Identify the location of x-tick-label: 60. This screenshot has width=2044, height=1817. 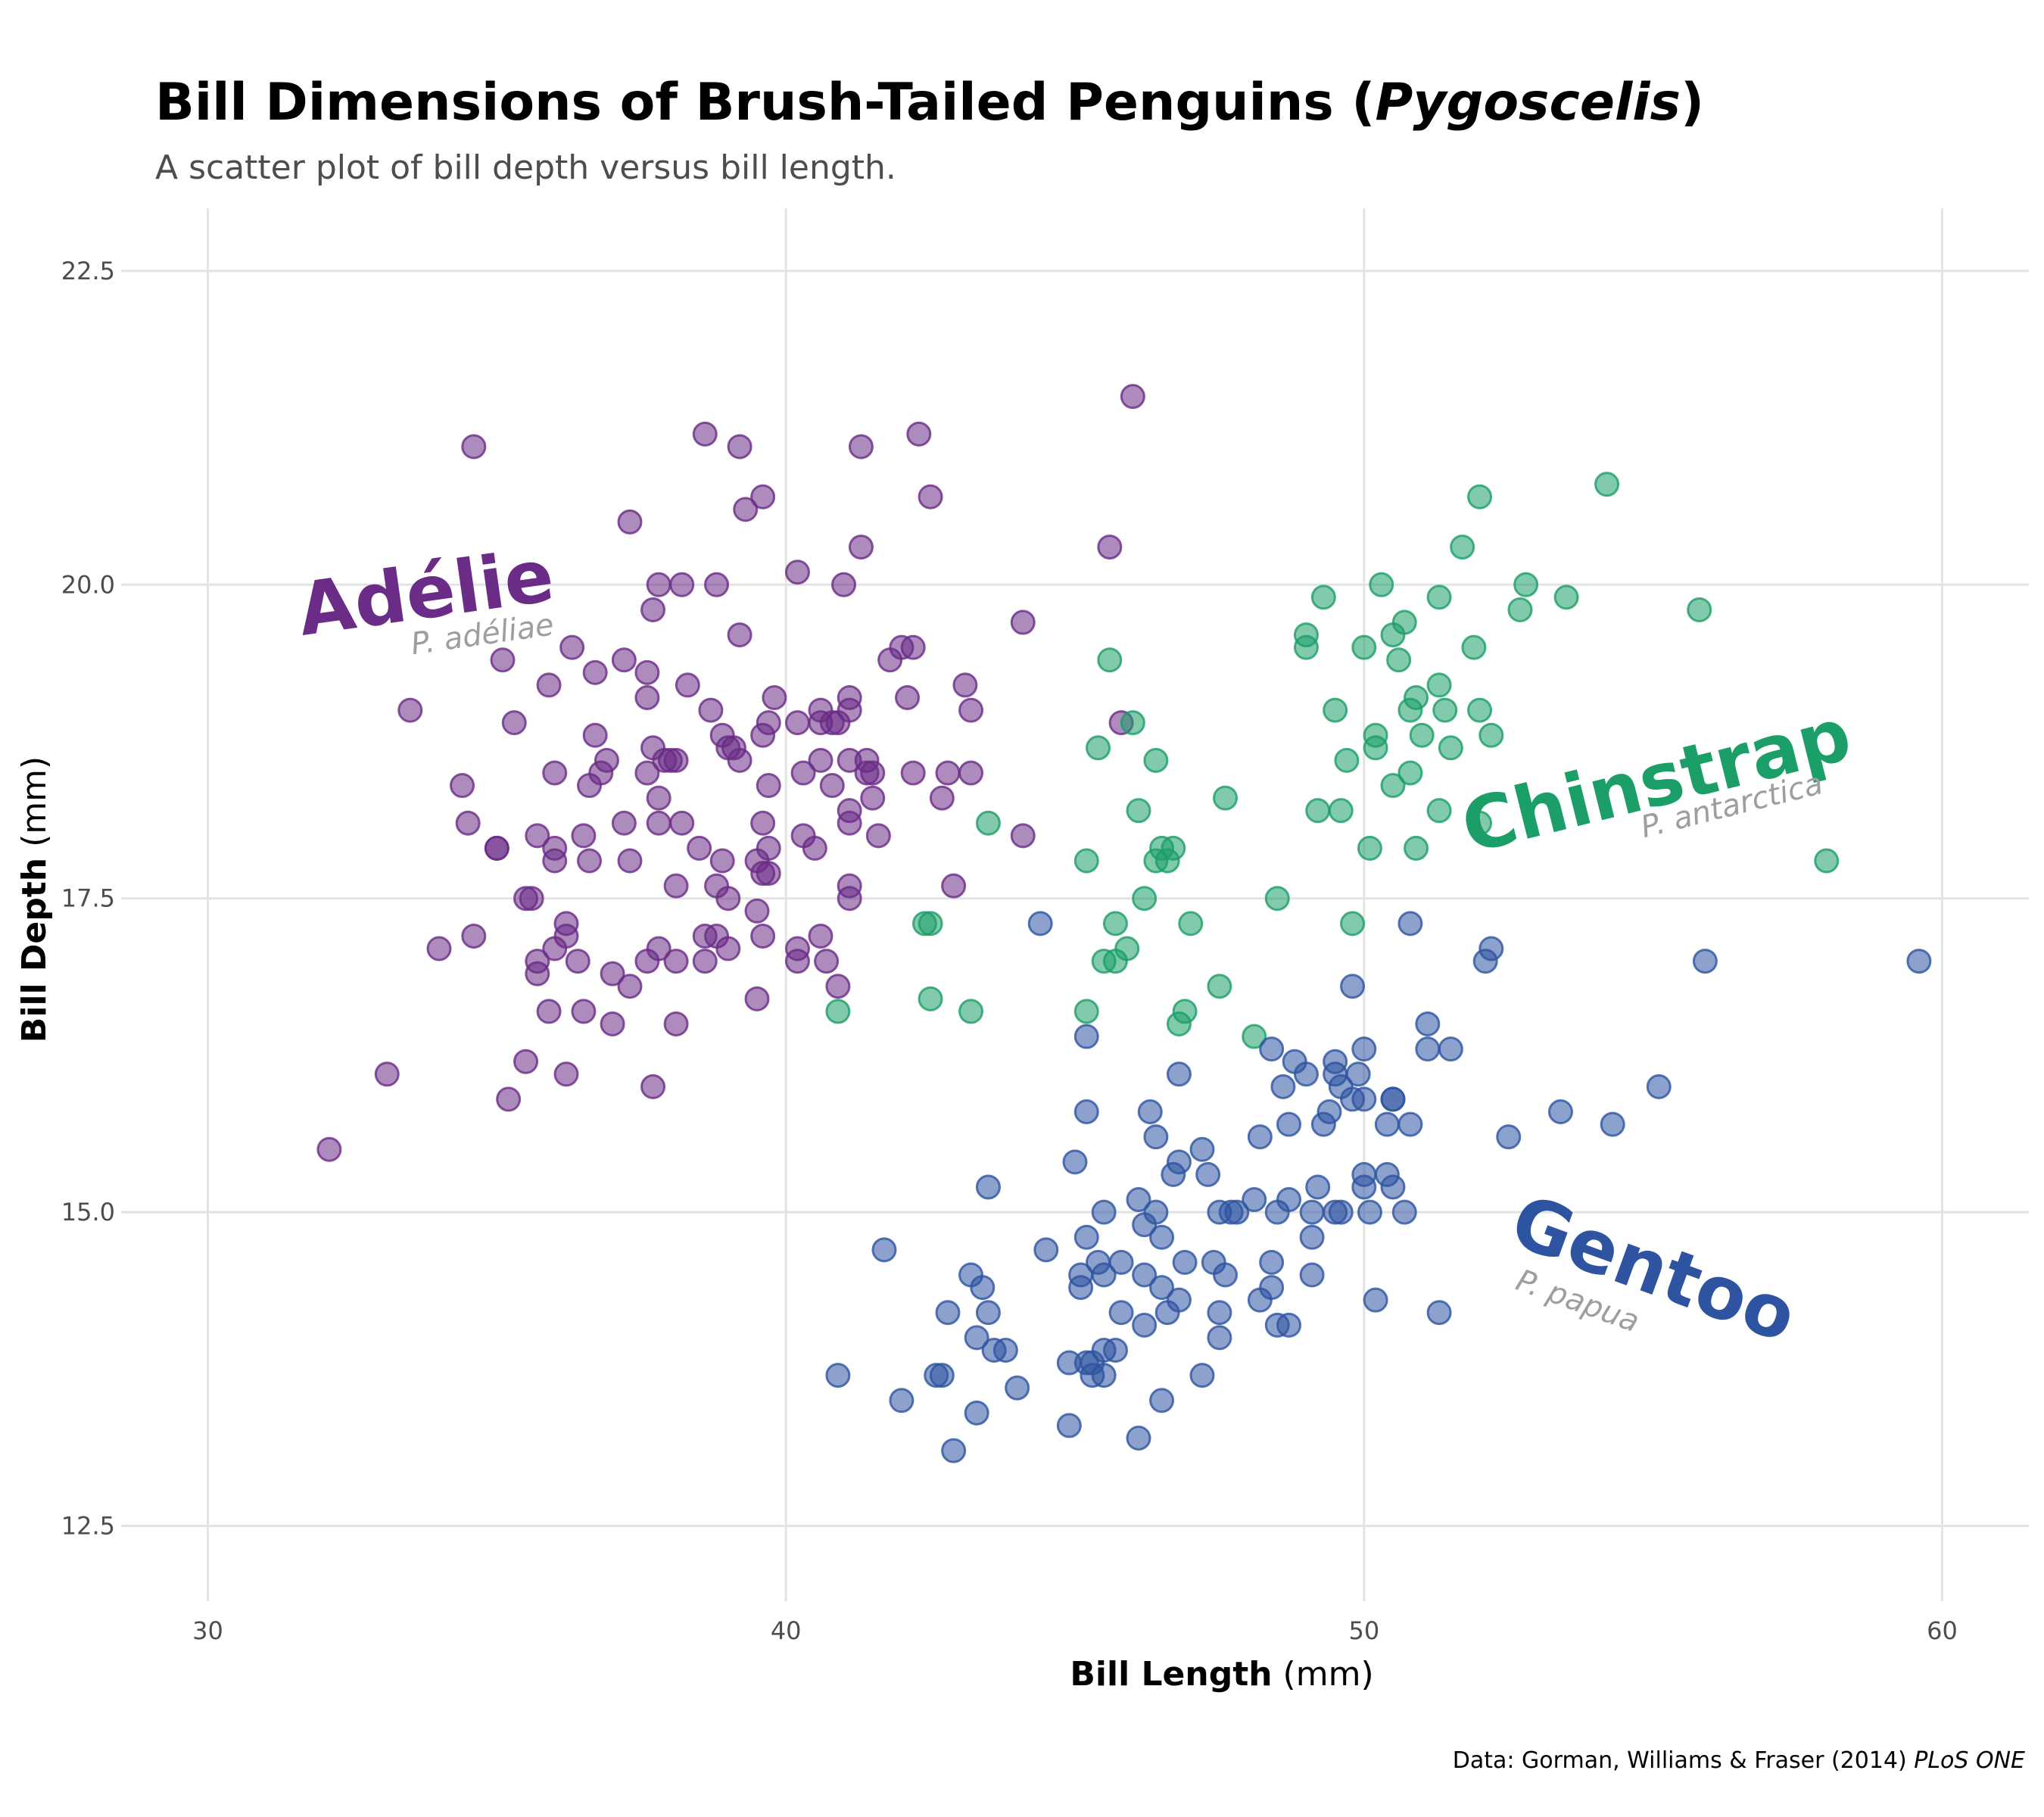
(1943, 1630).